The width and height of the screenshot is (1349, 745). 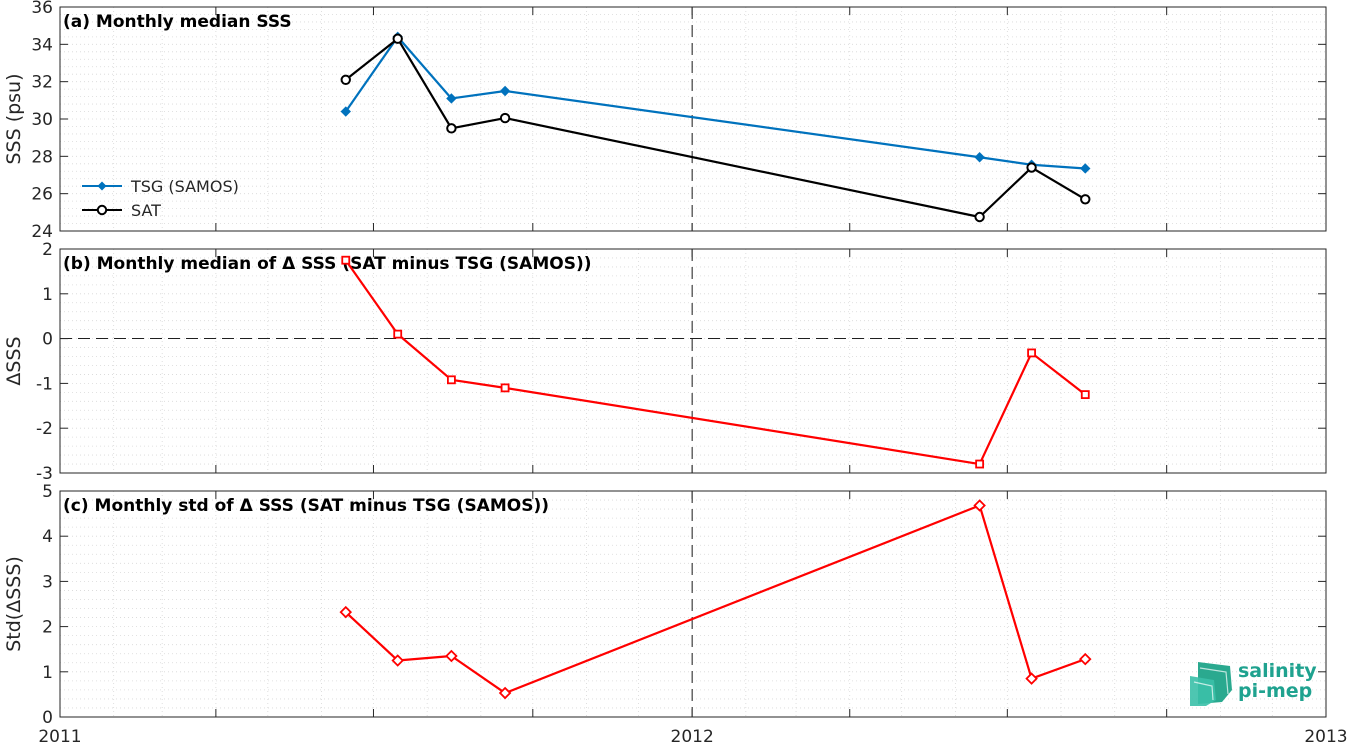 What do you see at coordinates (146, 210) in the screenshot?
I see `legend-label: SAT` at bounding box center [146, 210].